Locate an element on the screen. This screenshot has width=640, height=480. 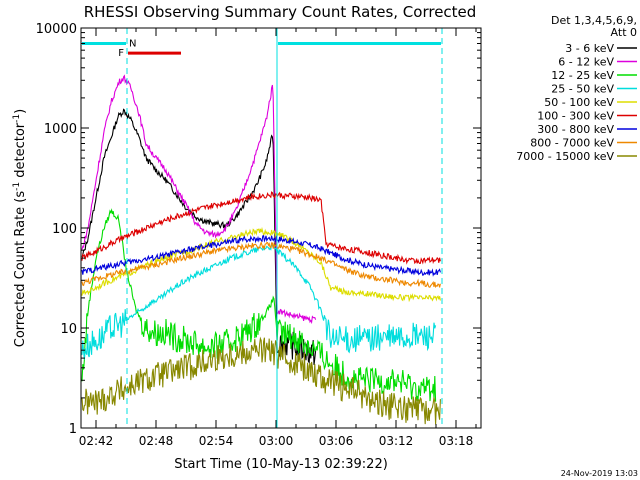
flare-flag-label: F is located at coordinates (121, 53).